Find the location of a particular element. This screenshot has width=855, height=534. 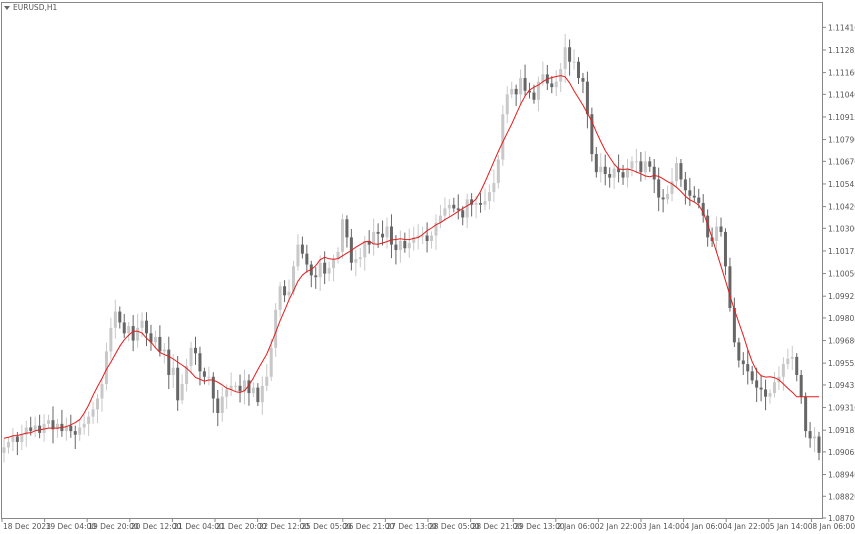

time-tick-label: 4 Jan 06:00 is located at coordinates (706, 526).